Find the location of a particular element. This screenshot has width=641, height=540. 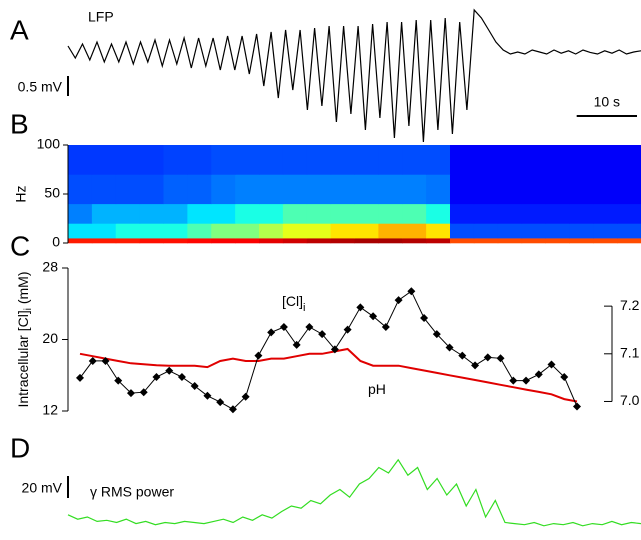

y-tick-label: 50 is located at coordinates (52, 193).